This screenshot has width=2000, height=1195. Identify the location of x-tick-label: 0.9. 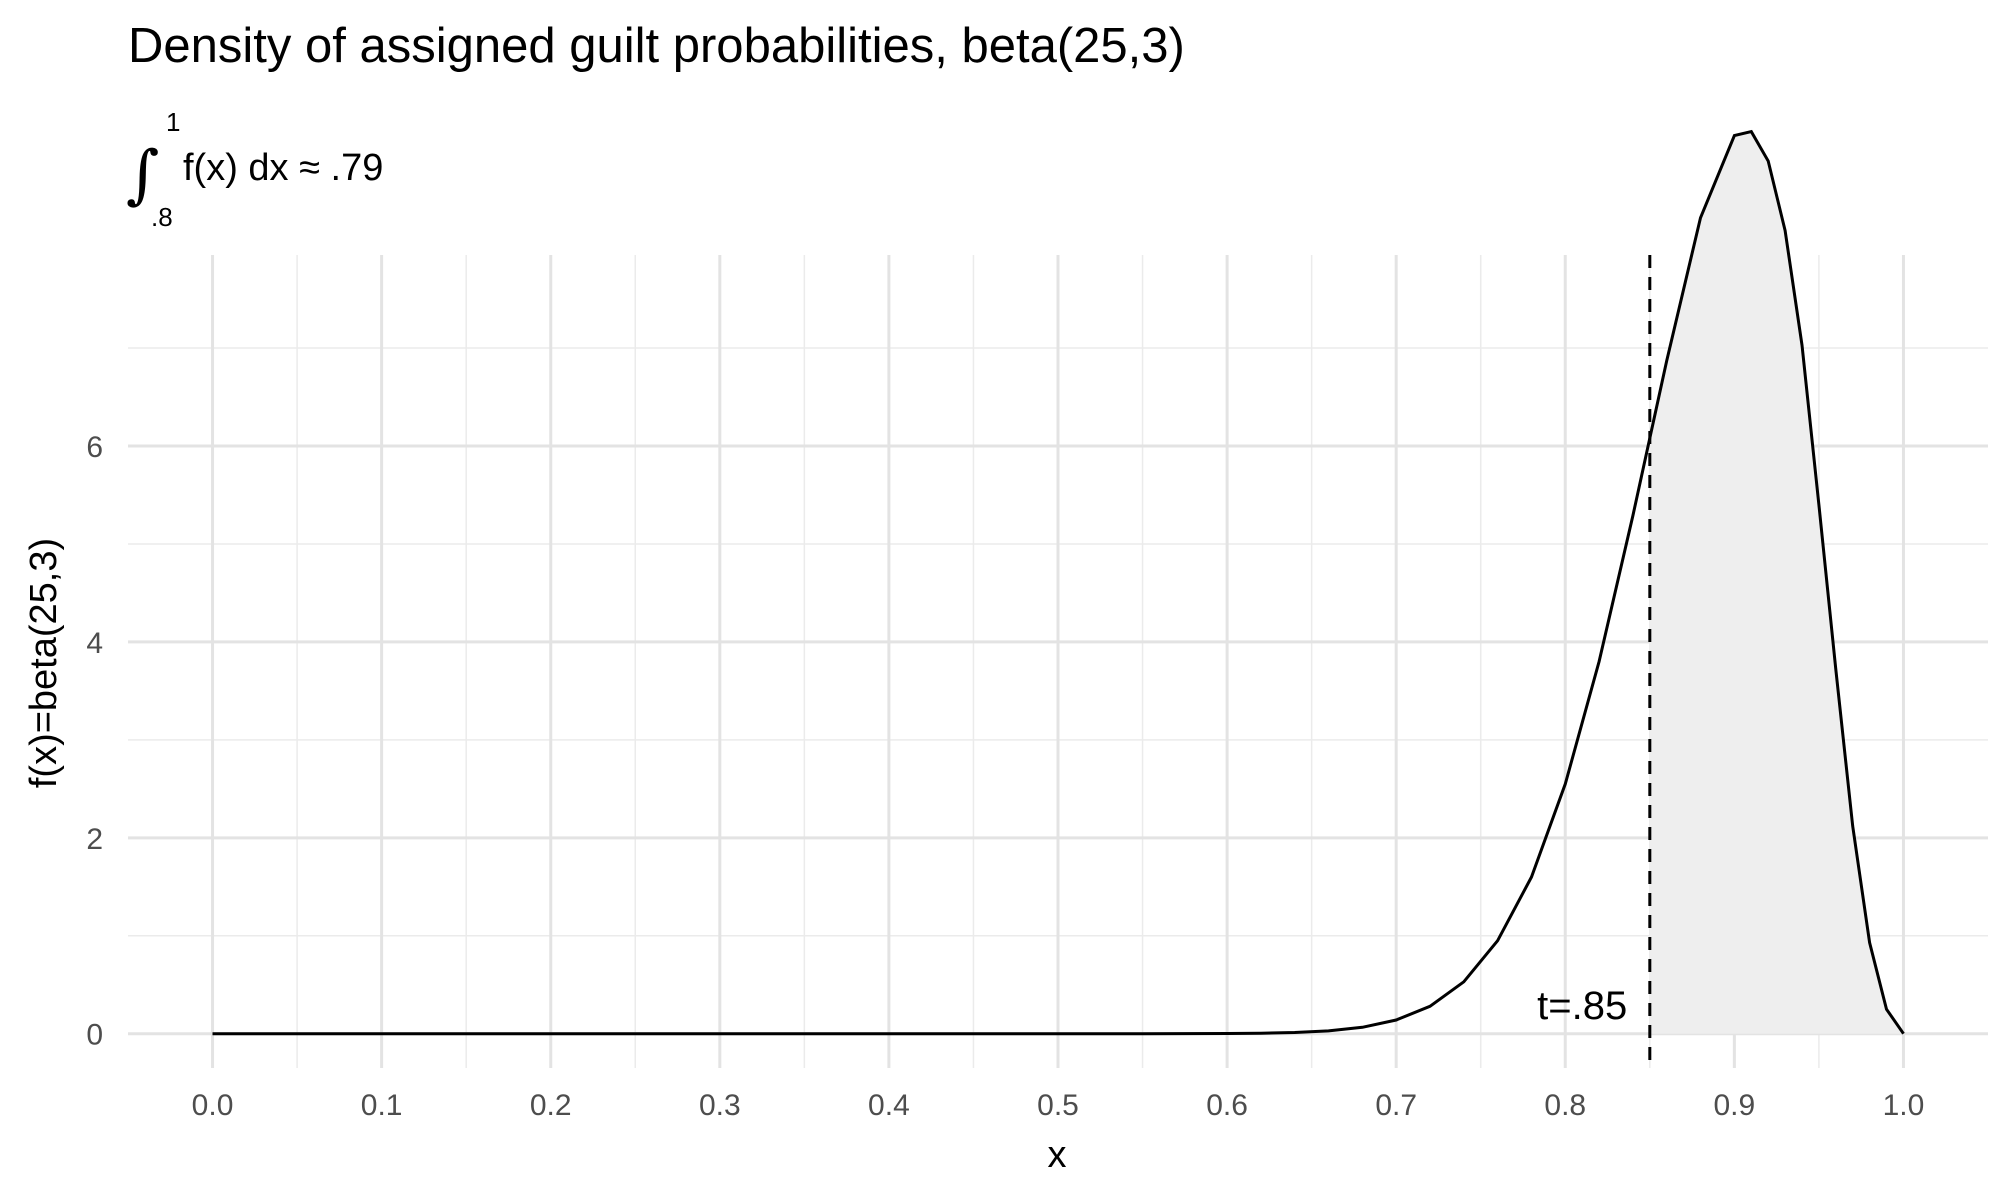
(1735, 1105).